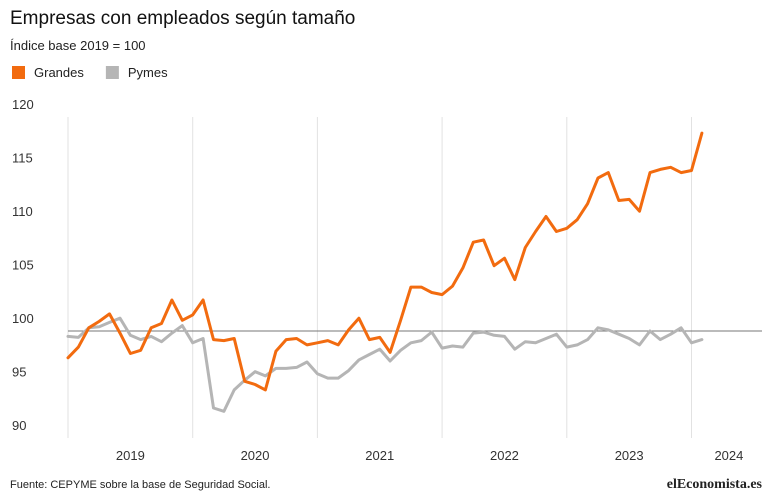  I want to click on y-tick-label: 95, so click(19, 372).